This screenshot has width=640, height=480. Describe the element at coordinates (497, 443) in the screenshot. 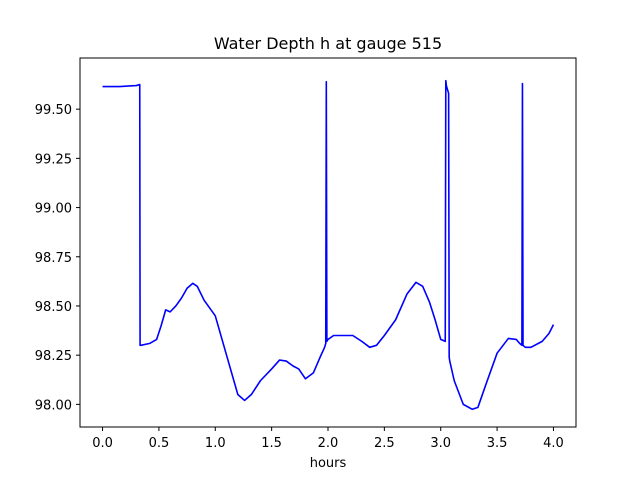

I see `x-tick-label: 3.5` at that location.